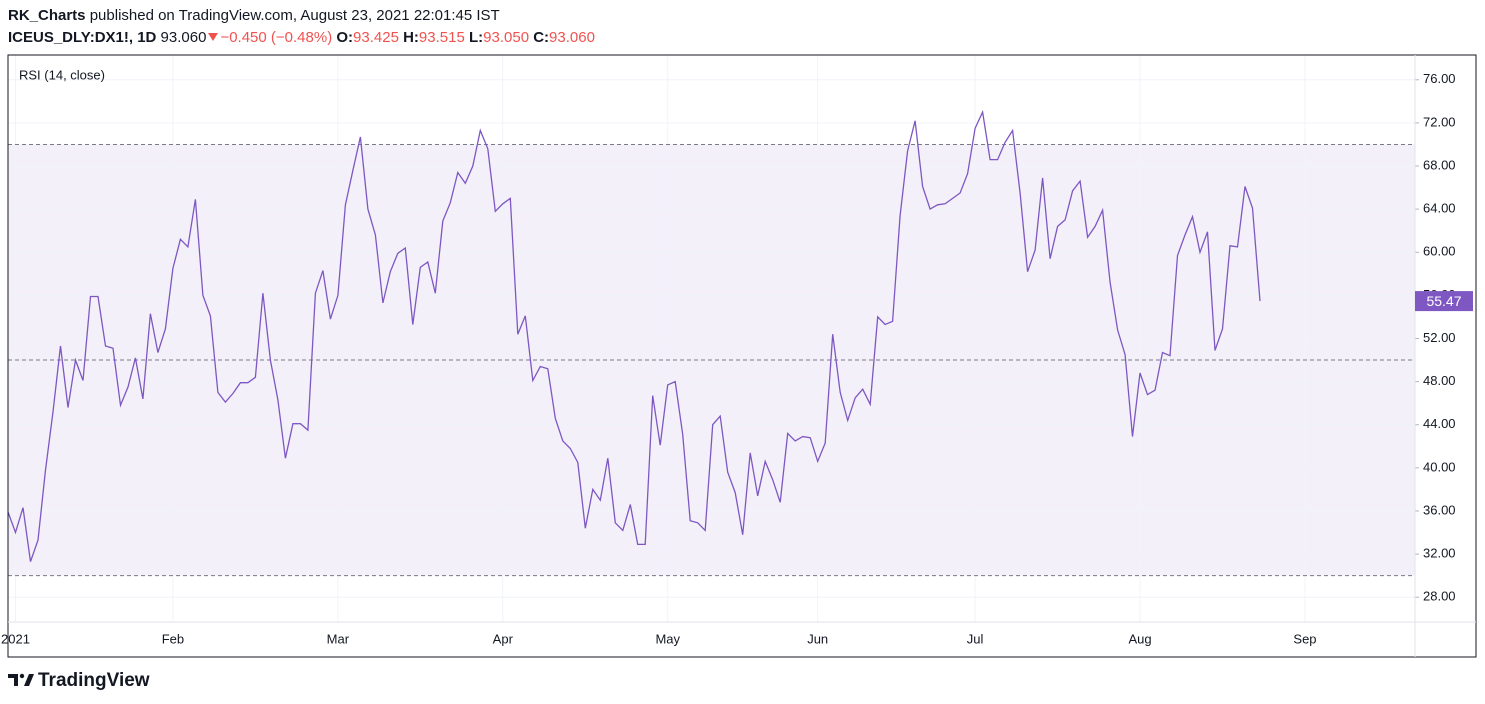 The width and height of the screenshot is (1485, 704). What do you see at coordinates (1439, 466) in the screenshot?
I see `y-tick-label: 40.00` at bounding box center [1439, 466].